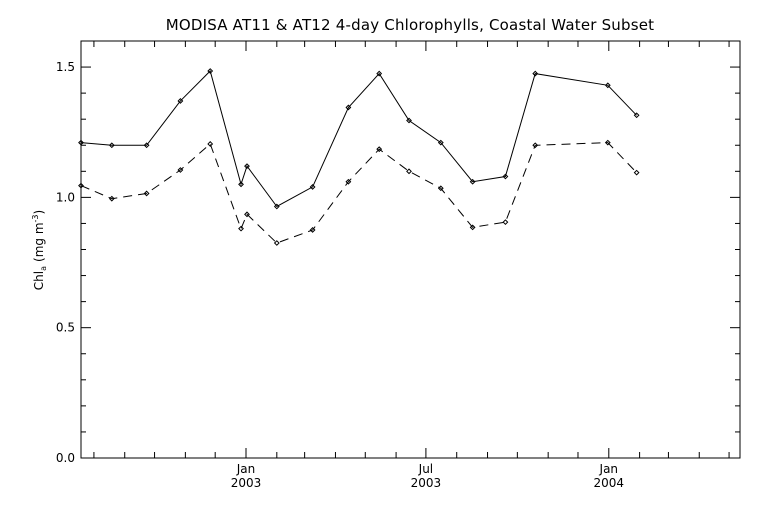  What do you see at coordinates (65, 458) in the screenshot?
I see `y-tick-label: 0.0` at bounding box center [65, 458].